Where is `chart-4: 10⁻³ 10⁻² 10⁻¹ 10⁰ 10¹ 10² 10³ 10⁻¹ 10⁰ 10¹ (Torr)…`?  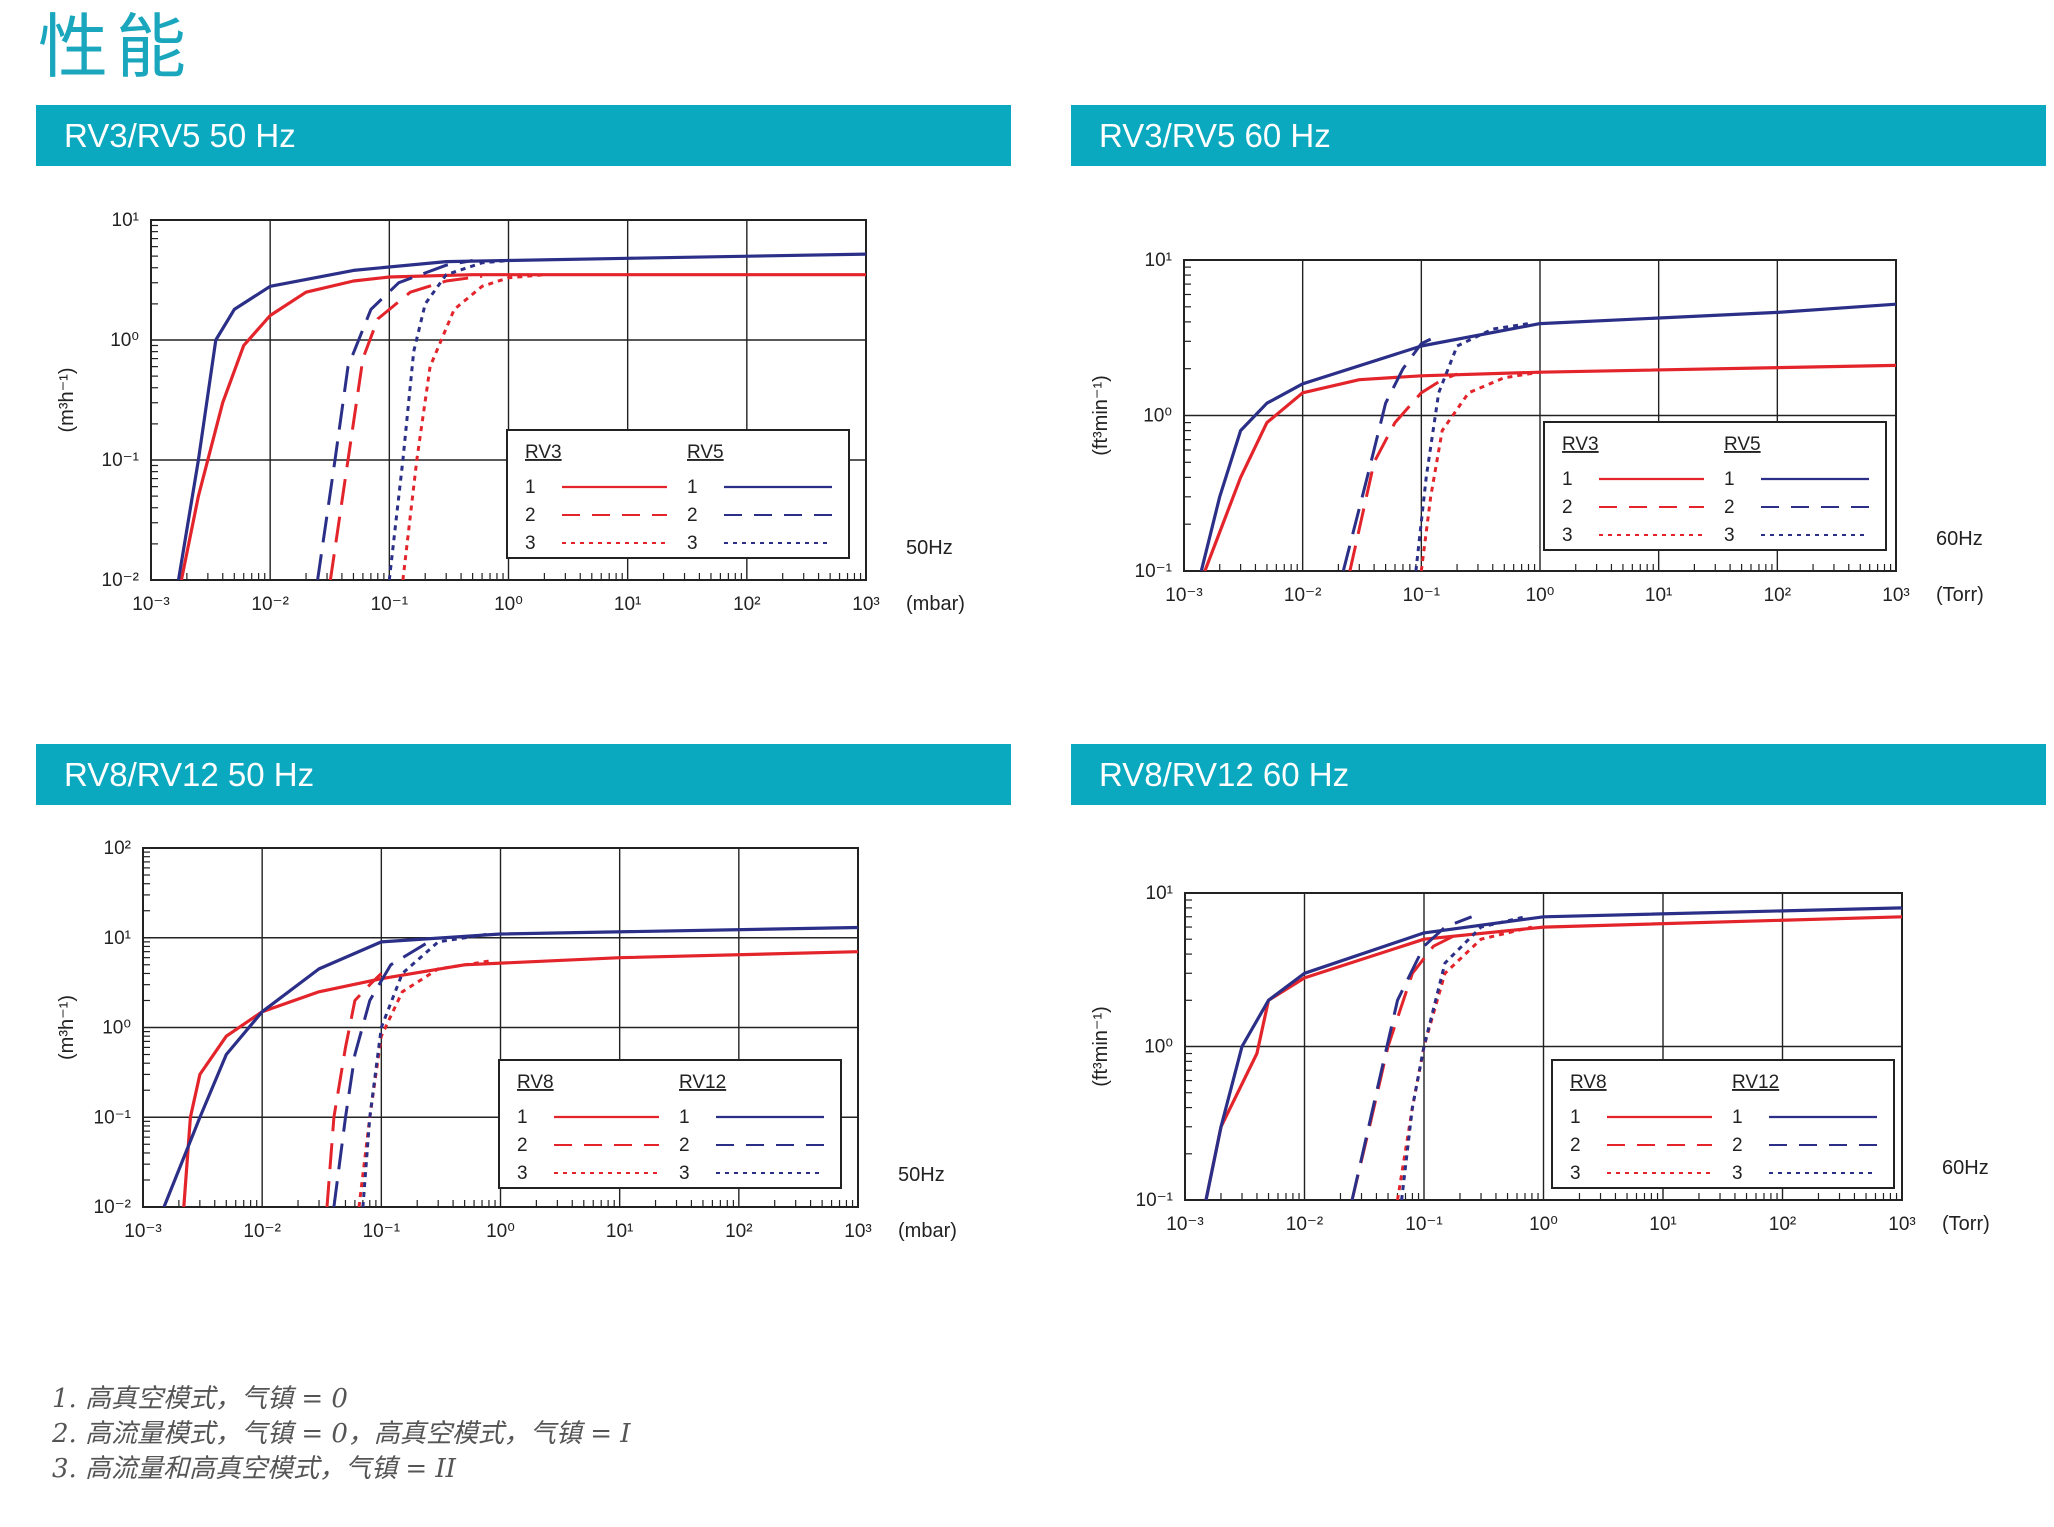
chart-4: 10⁻³ 10⁻² 10⁻¹ 10⁰ 10¹ 10² 10³ 10⁻¹ 10⁰ 10¹ (Torr)… is located at coordinates (1540, 1059).